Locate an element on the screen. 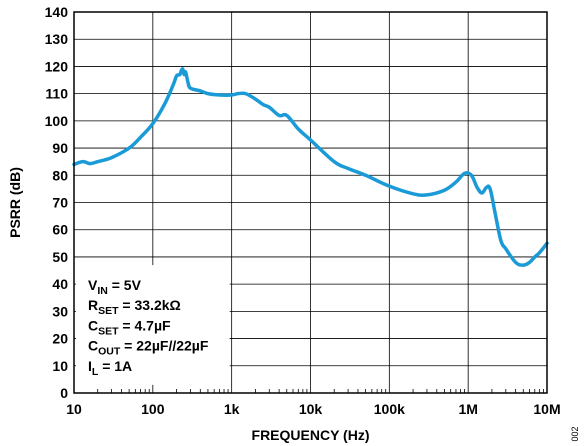 The width and height of the screenshot is (587, 446). x-tick-label: 100k is located at coordinates (389, 409).